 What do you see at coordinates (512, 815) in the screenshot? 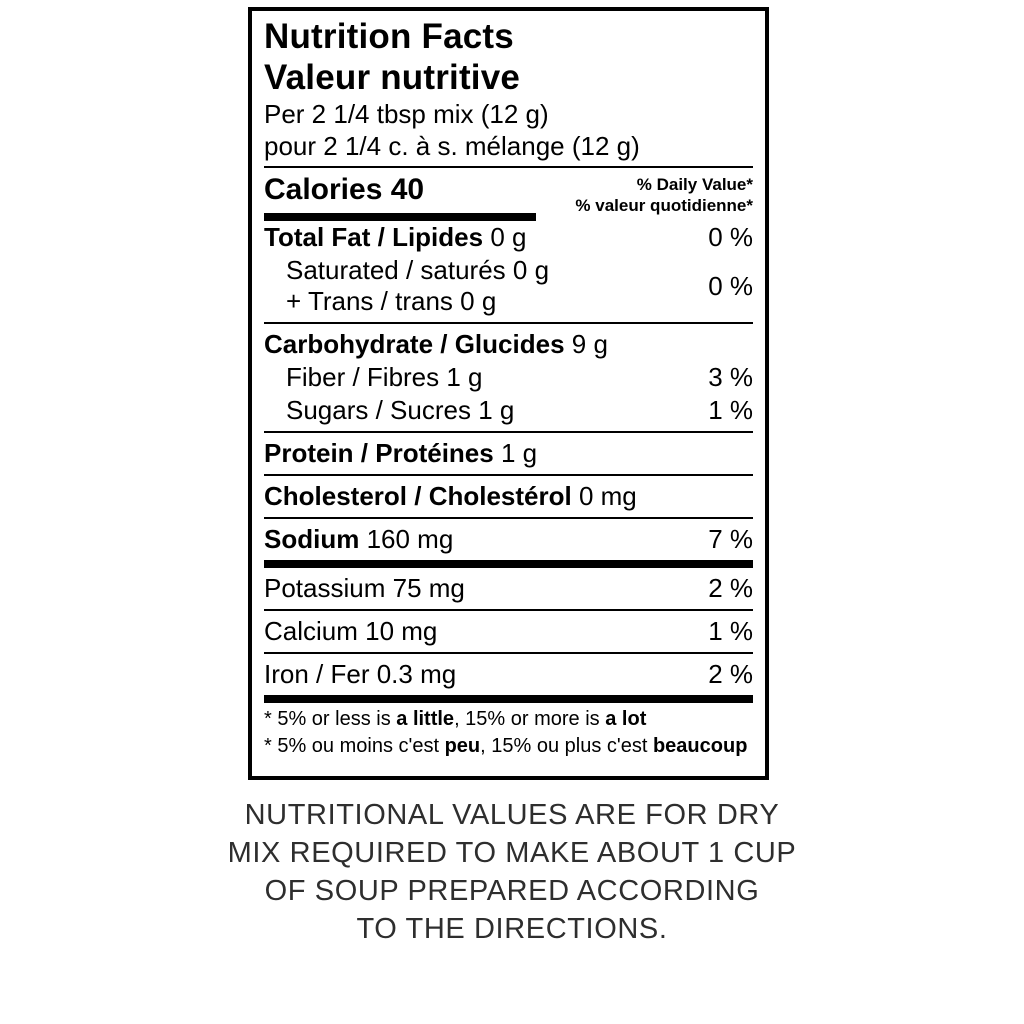
I see `preparation-note-line: NUTRITIONAL VALUES ARE FOR DRY` at bounding box center [512, 815].